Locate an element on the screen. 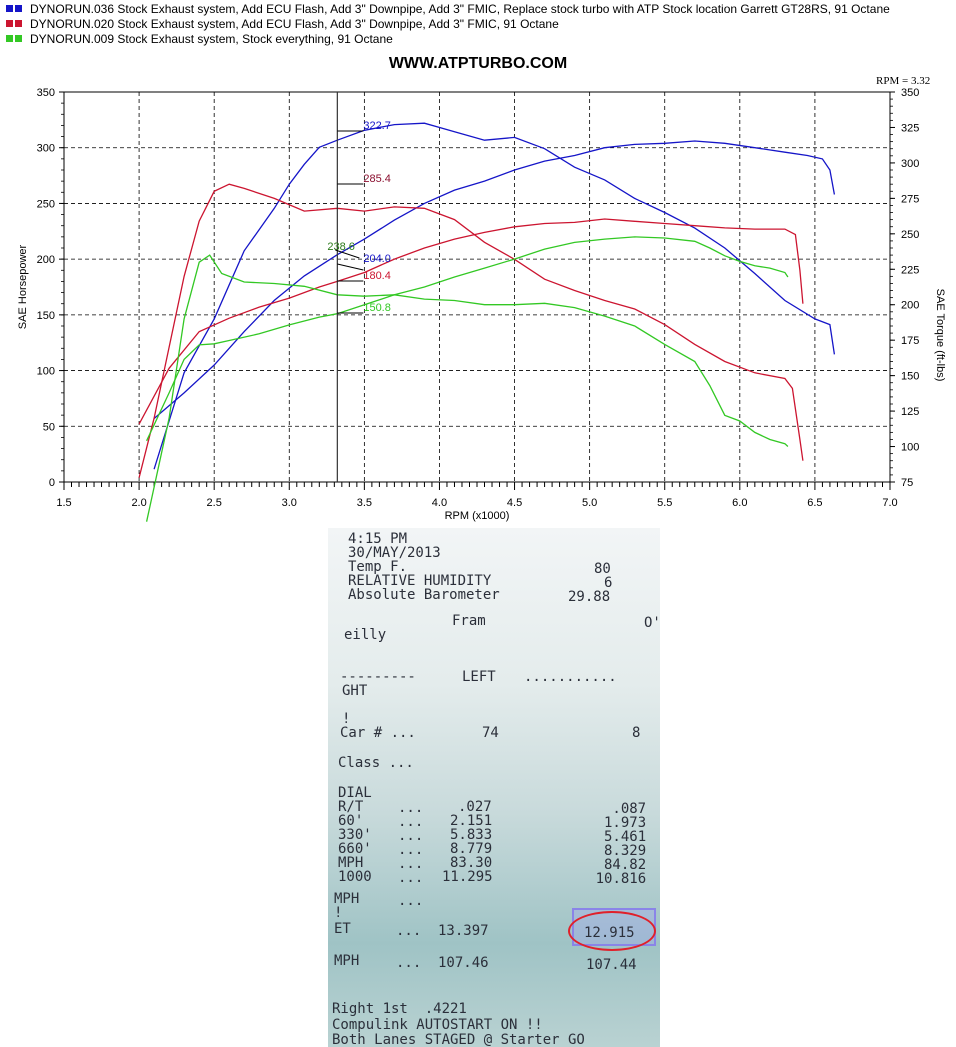 Image resolution: width=956 pixels, height=1047 pixels. y-tick-label: 200 is located at coordinates (46, 260).